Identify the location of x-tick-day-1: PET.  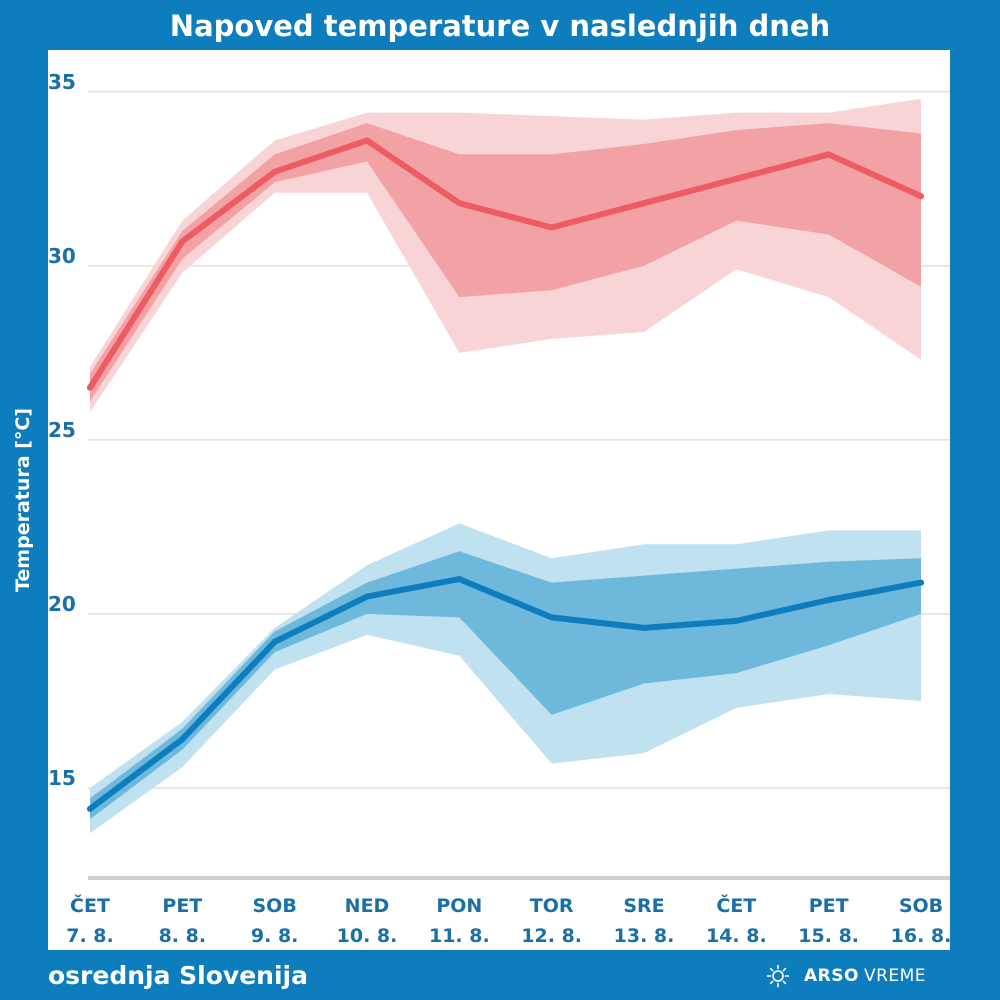
(182, 906).